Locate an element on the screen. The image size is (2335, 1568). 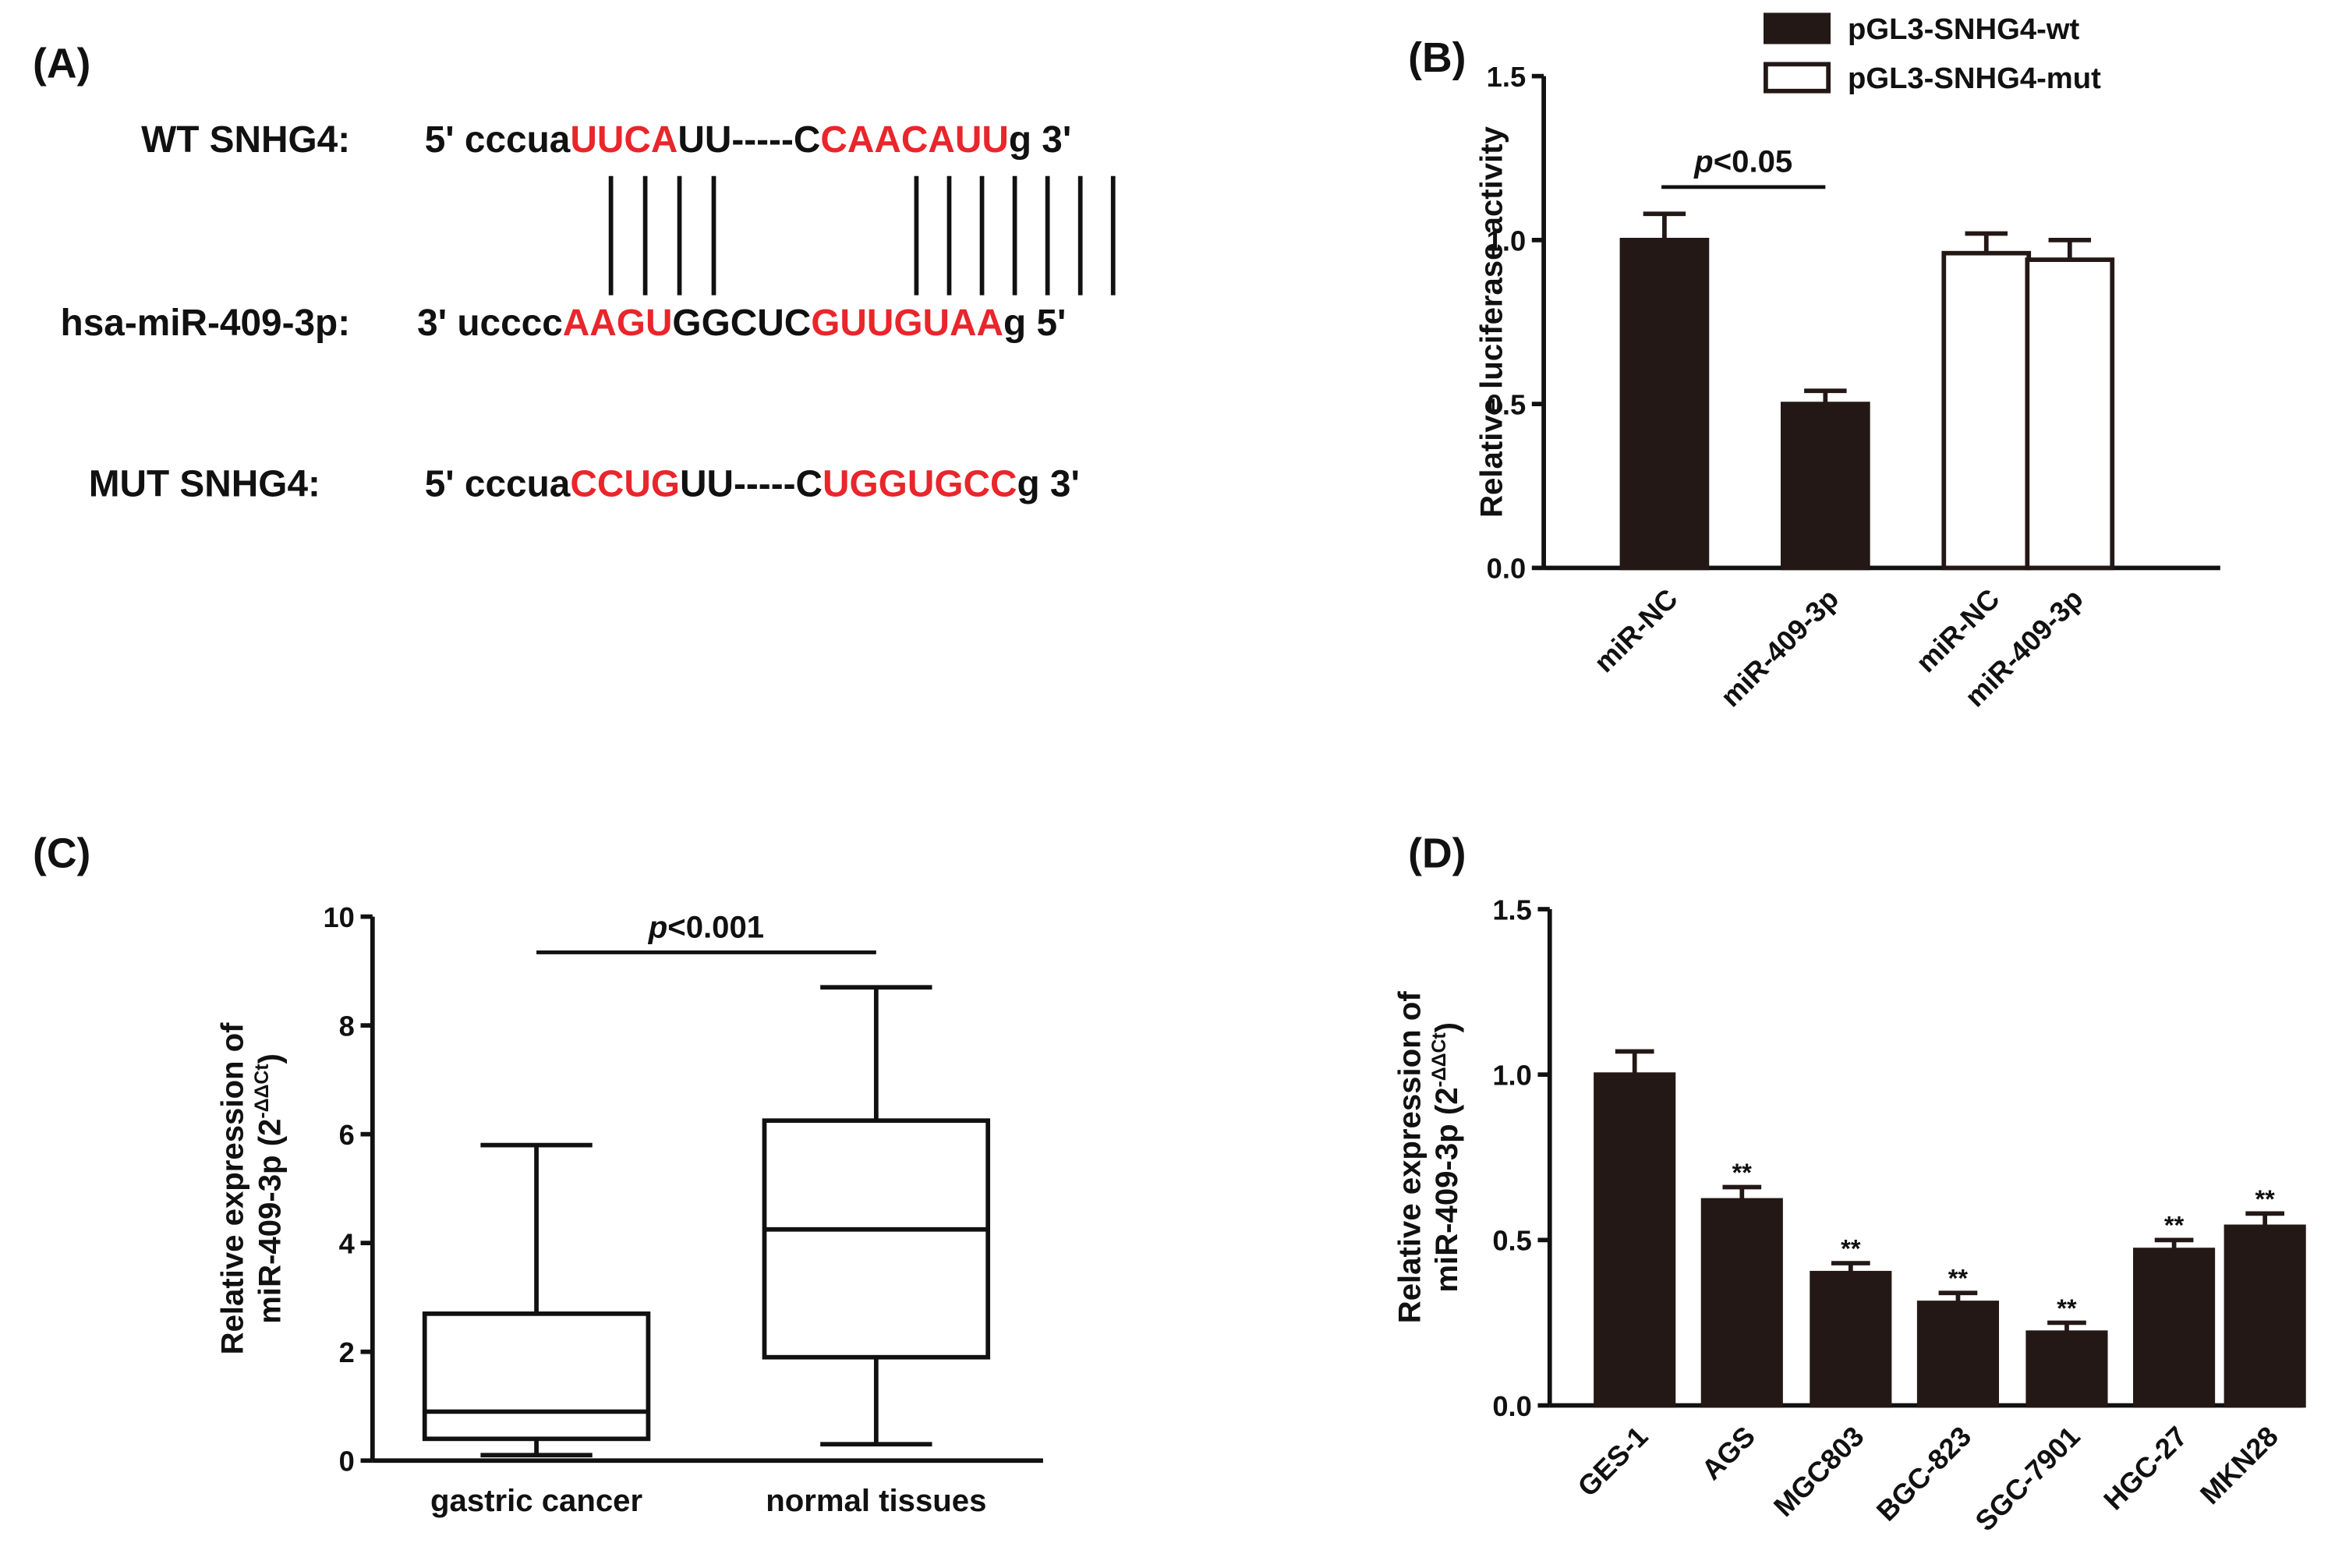
sequence: 3' uccccAAGUGGCUCGUUGUAAg 5' is located at coordinates (741, 323).